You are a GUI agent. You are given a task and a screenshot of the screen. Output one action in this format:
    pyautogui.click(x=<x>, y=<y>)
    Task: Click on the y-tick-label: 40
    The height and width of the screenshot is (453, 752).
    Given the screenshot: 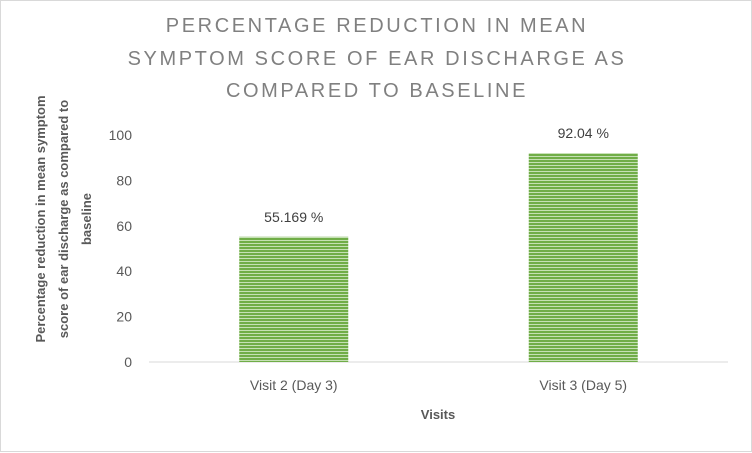 What is the action you would take?
    pyautogui.click(x=124, y=271)
    